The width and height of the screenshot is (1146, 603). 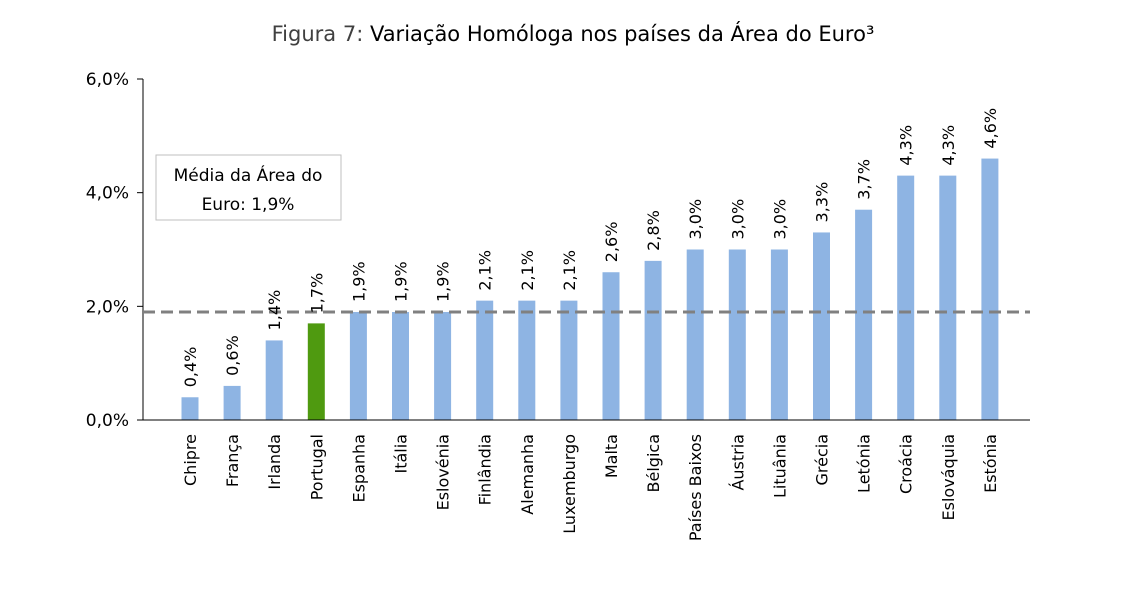 I want to click on data-label-0: 0,4%, so click(x=190, y=367).